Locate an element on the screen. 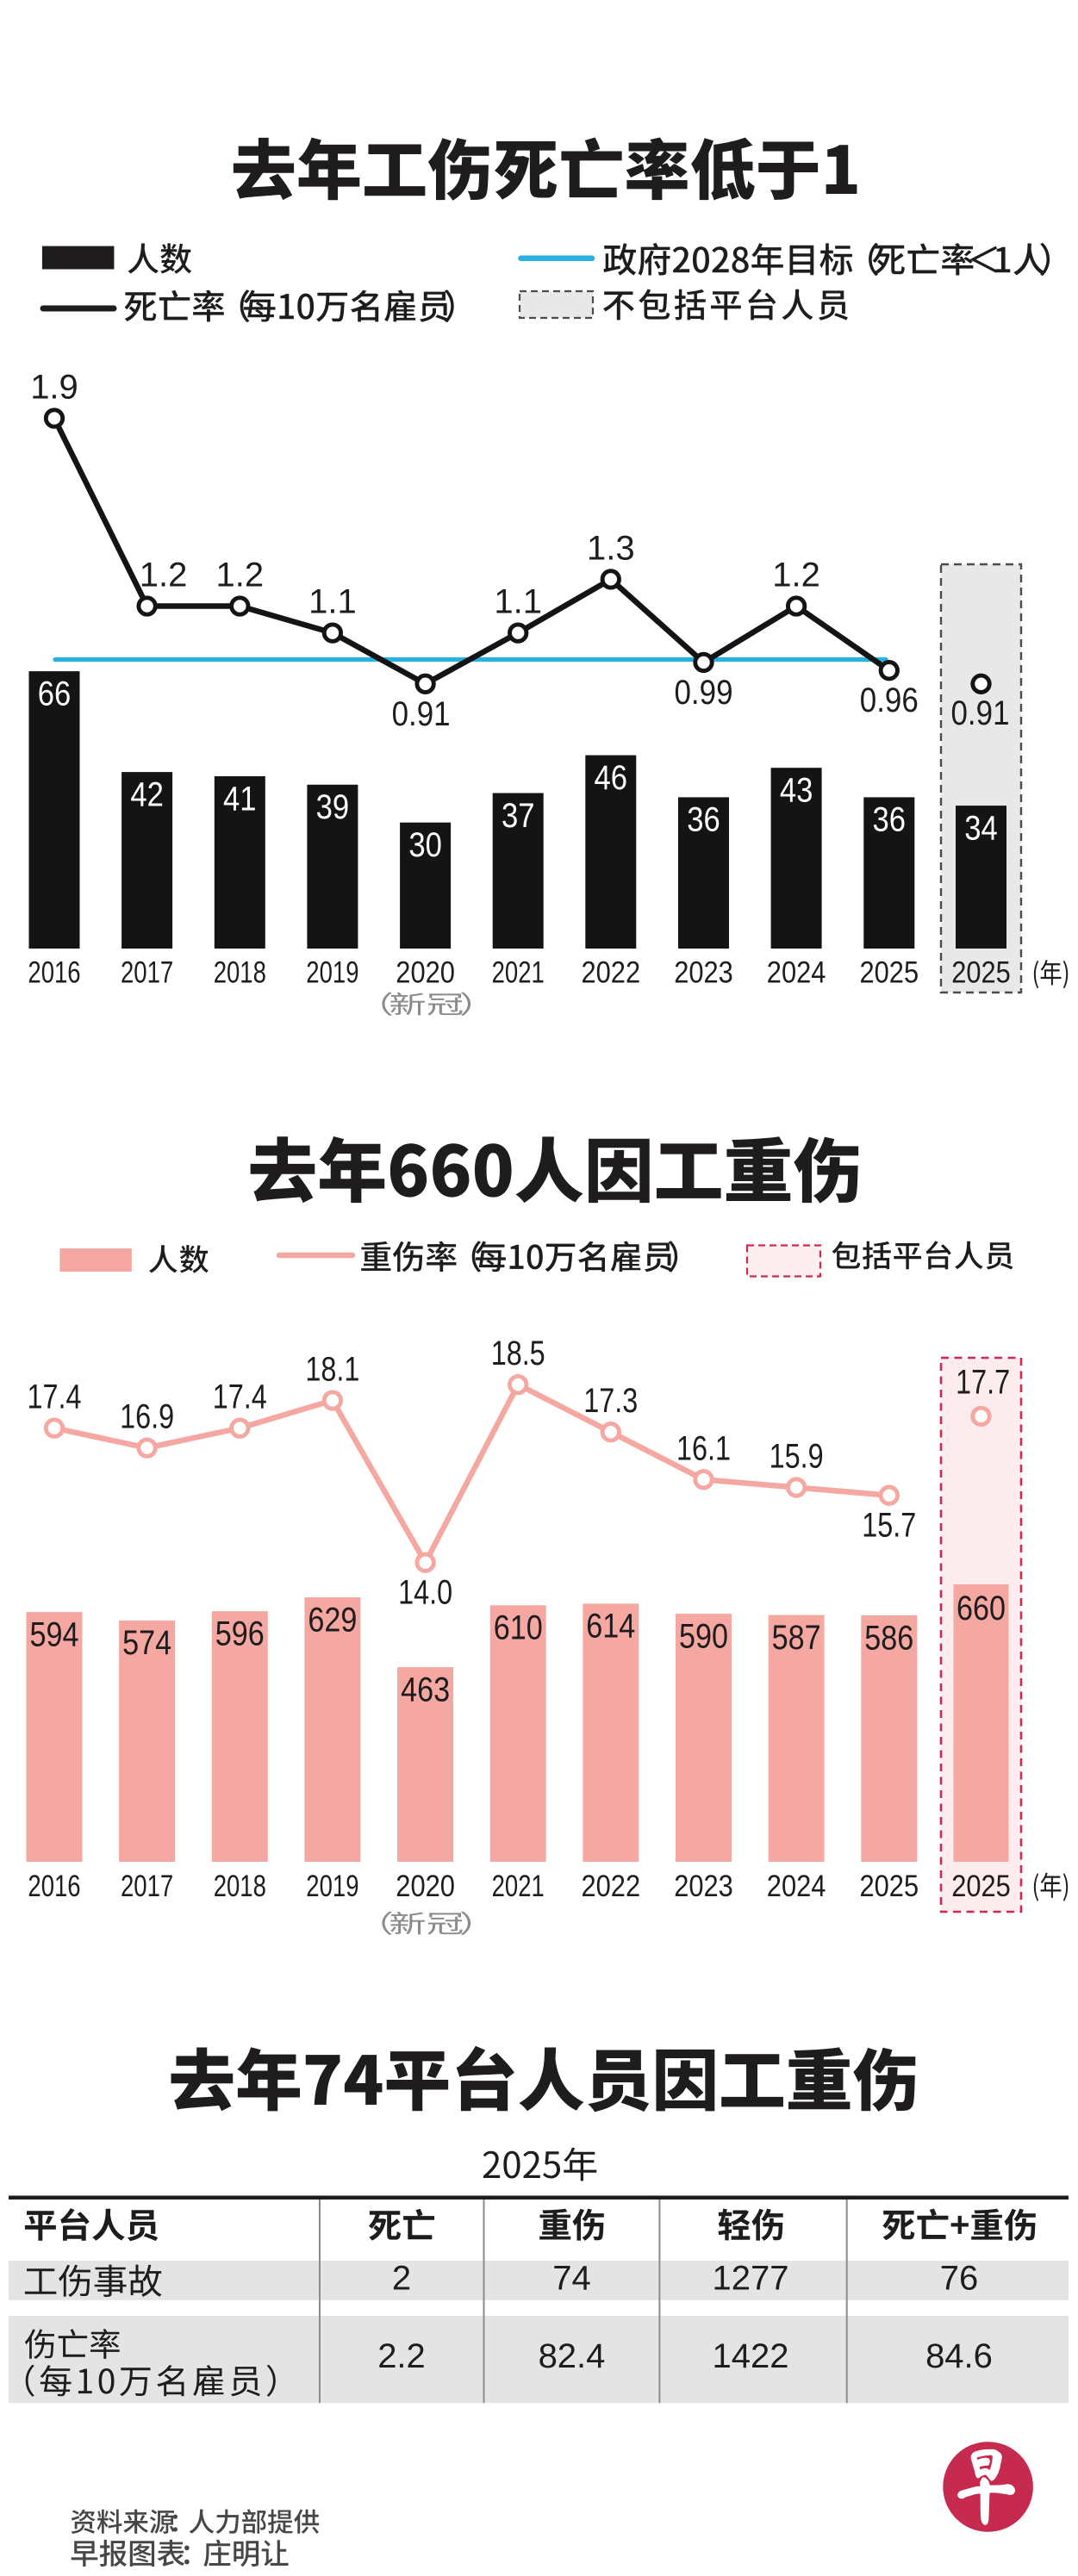 This screenshot has width=1078, height=2576. svg-text: 596 is located at coordinates (240, 1634).